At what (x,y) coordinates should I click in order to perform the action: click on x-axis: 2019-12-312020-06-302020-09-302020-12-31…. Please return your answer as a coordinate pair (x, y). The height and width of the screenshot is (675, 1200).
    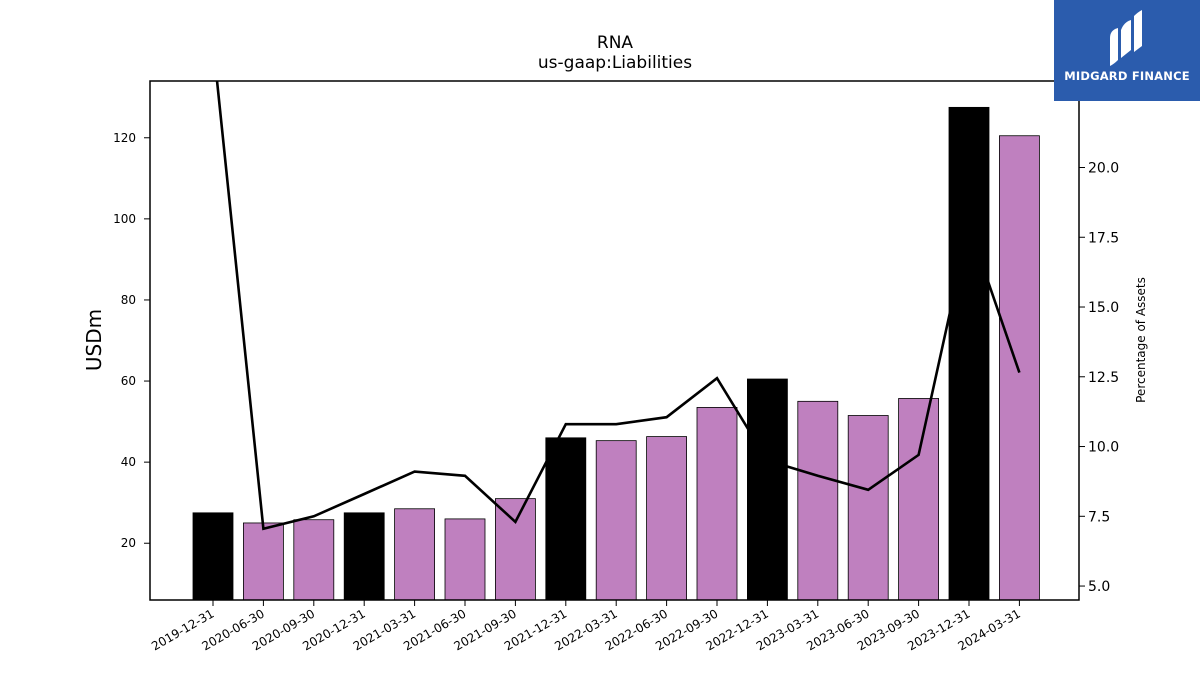
    Looking at the image, I should click on (586, 626).